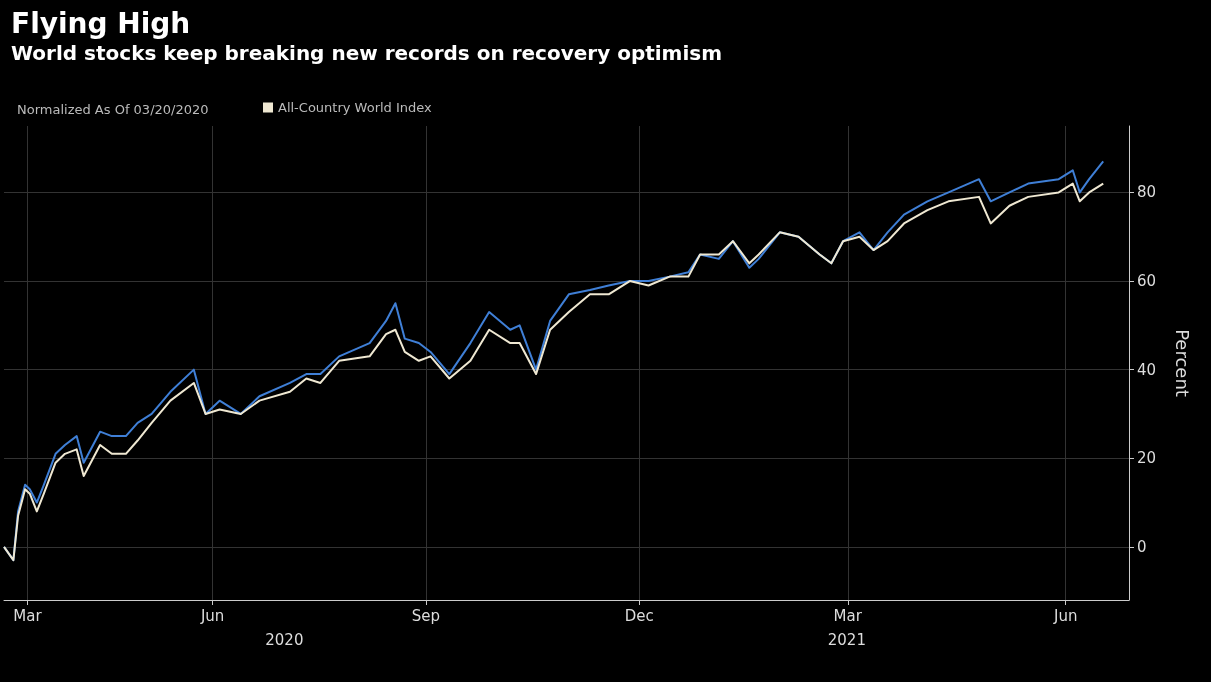  Describe the element at coordinates (1142, 546) in the screenshot. I see `y-tick-label: 0` at that location.